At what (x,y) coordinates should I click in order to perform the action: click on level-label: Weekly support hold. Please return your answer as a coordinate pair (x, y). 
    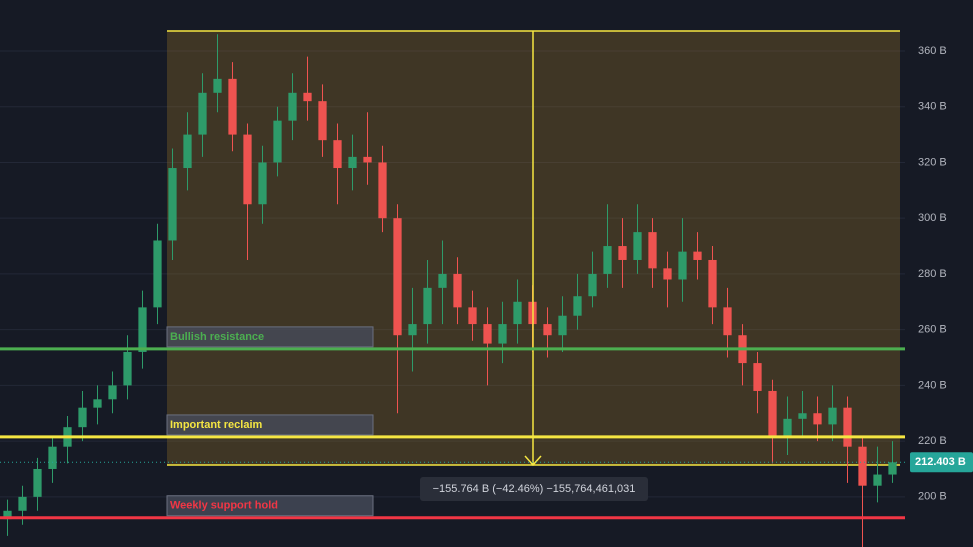
    Looking at the image, I should click on (224, 506).